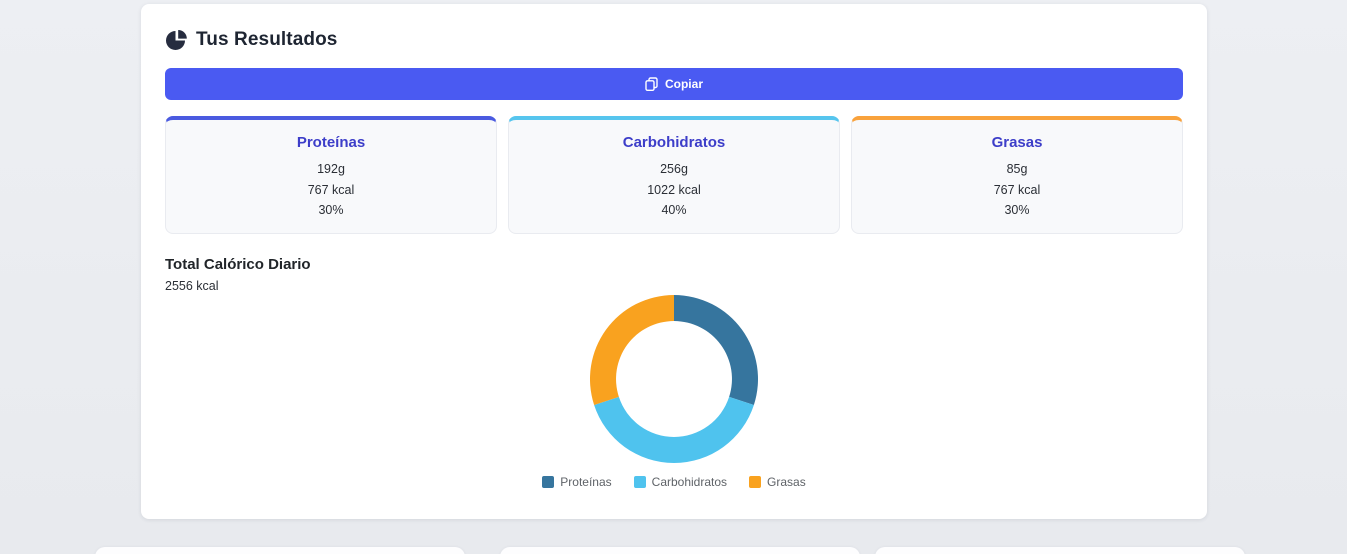 The height and width of the screenshot is (554, 1347). I want to click on macro-card-carbohidratos: Carbohidratos 256g 1022 kcal 40%, so click(674, 175).